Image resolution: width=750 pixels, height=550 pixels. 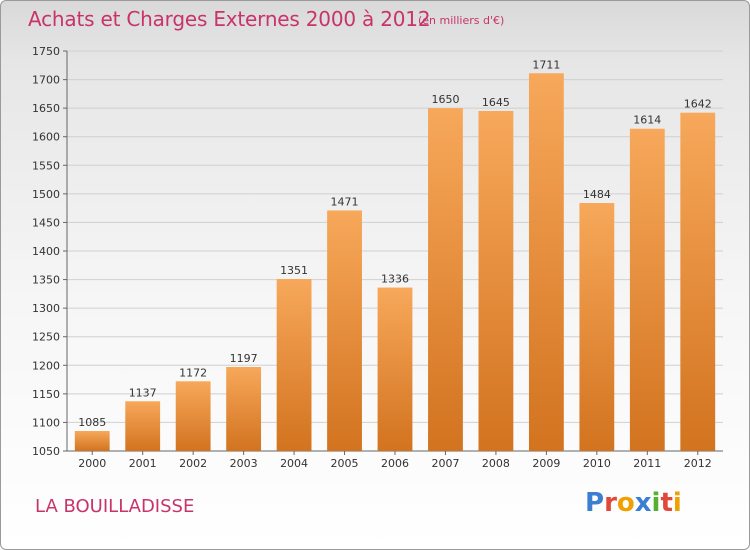 I want to click on y-tick-label: 1650, so click(x=46, y=108).